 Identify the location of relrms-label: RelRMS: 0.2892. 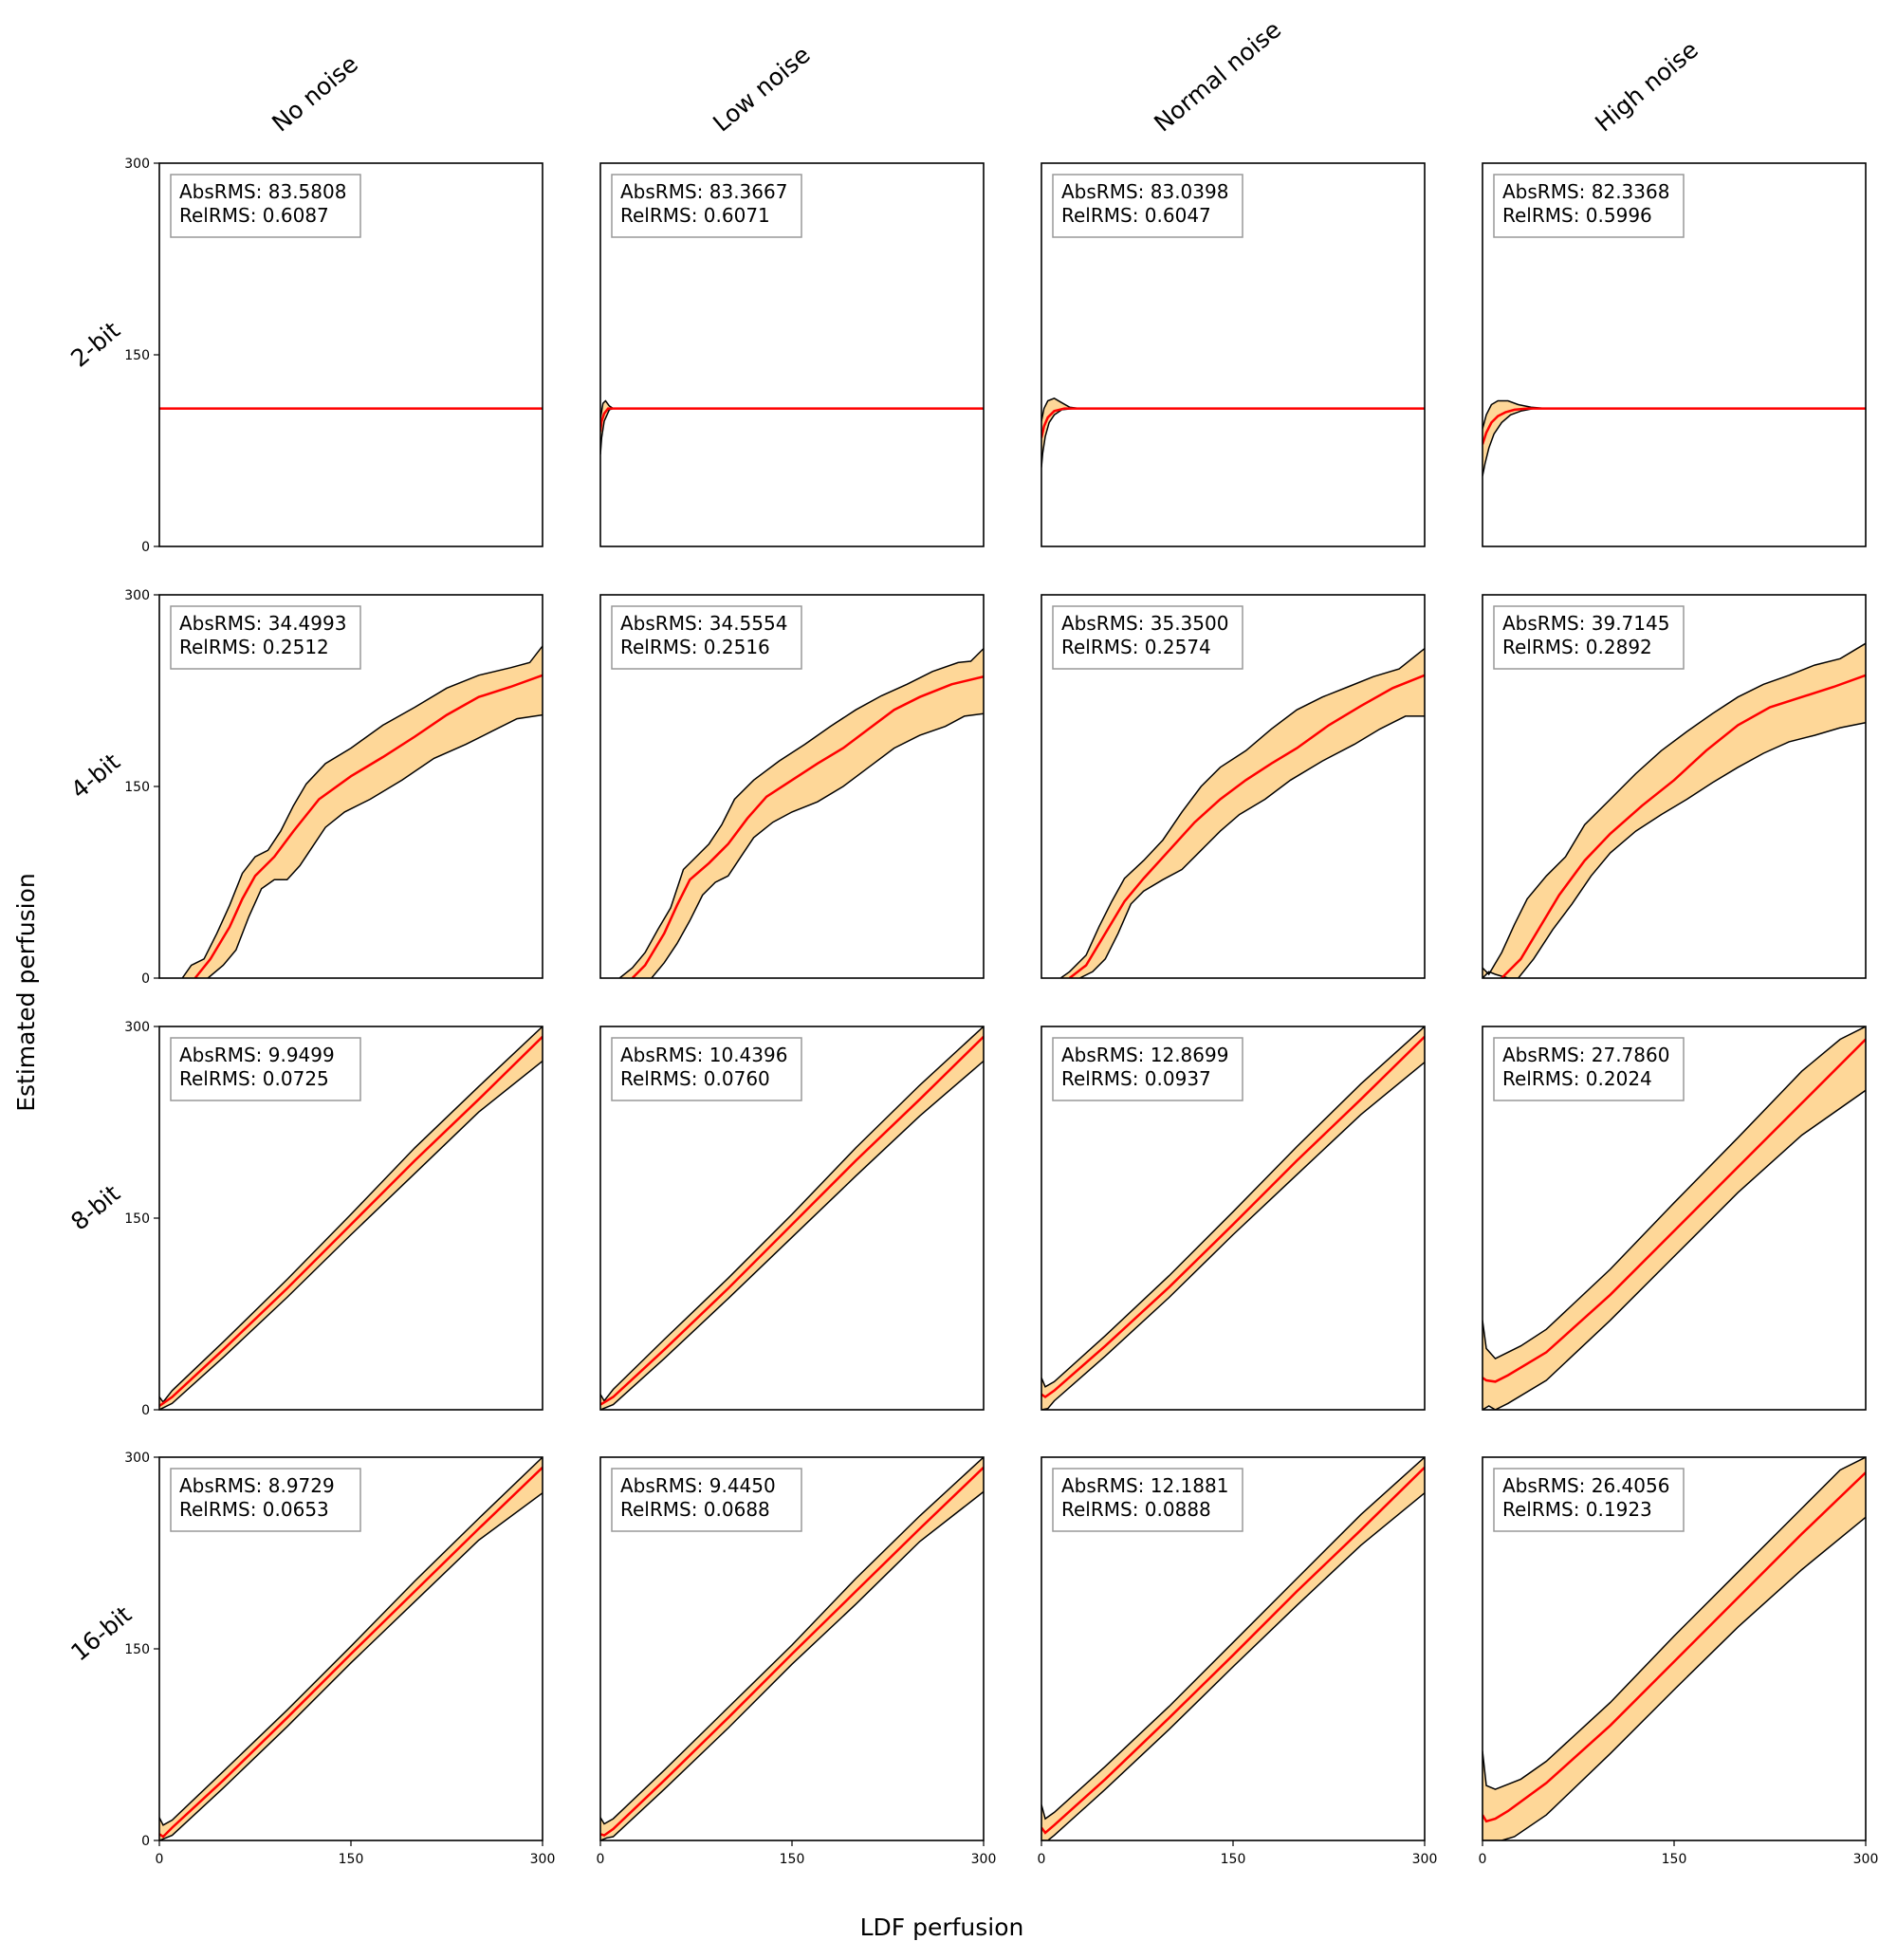
(1577, 647).